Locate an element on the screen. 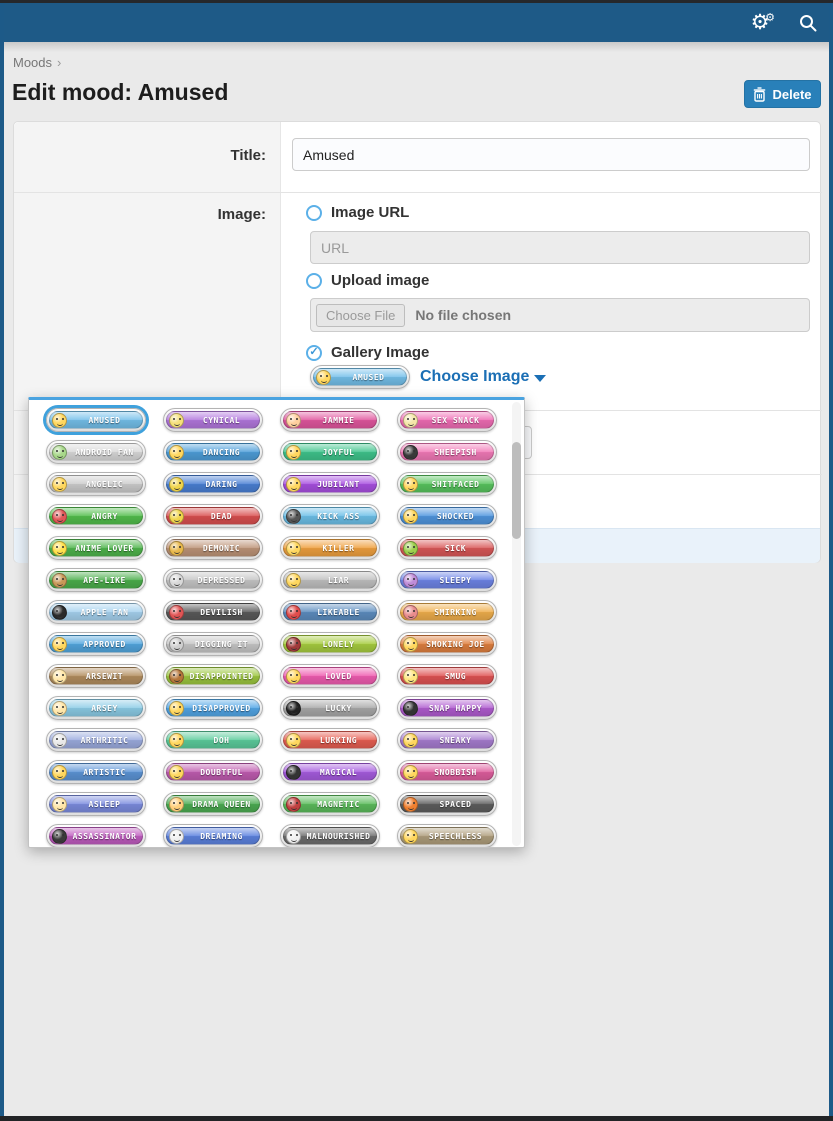 This screenshot has height=1121, width=833. gallery-mood-item-label: LIKEABLE is located at coordinates (338, 612).